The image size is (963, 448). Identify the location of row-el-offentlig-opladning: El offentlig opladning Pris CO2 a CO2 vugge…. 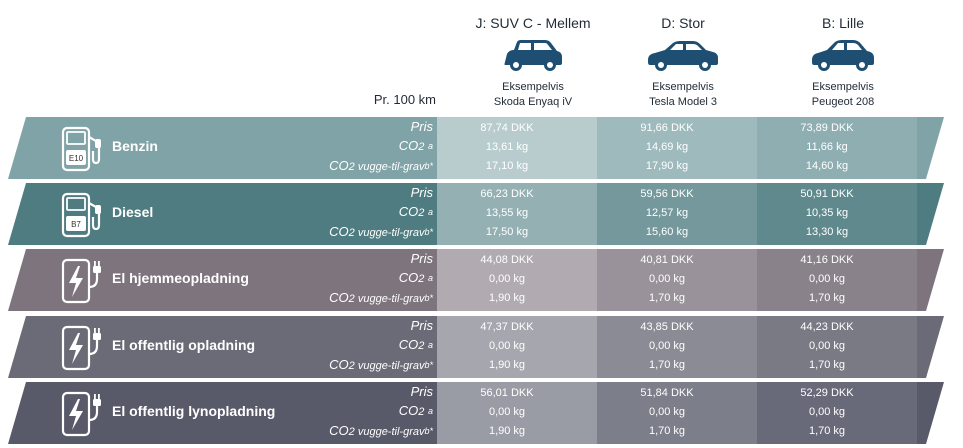
(476, 347).